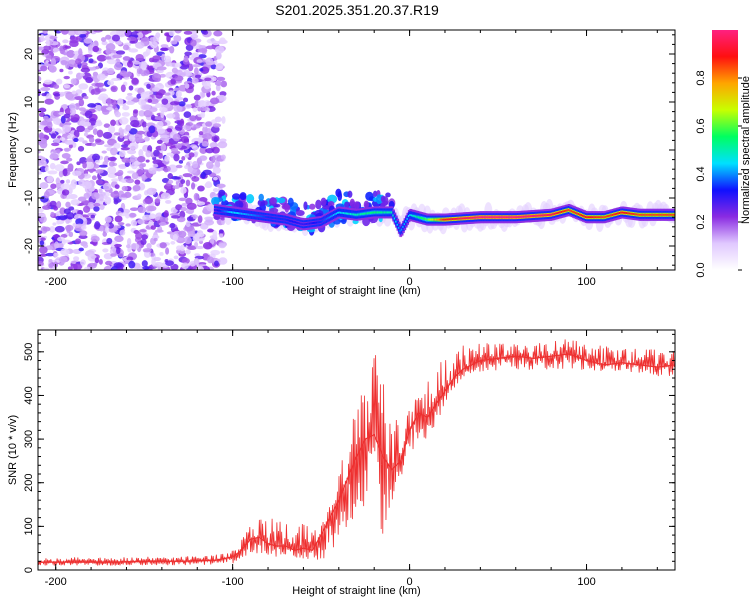  Describe the element at coordinates (701, 125) in the screenshot. I see `colorbar-tick-label: 0.6` at that location.